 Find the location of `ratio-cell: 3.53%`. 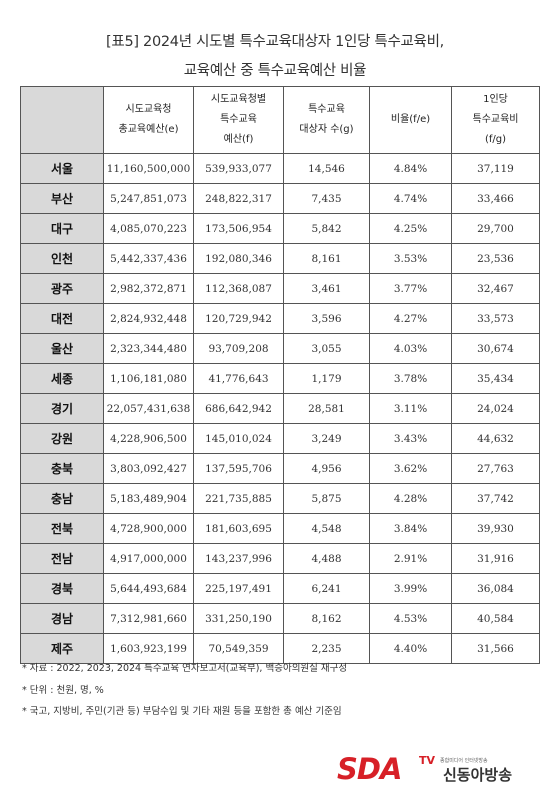

ratio-cell: 3.53% is located at coordinates (410, 258).